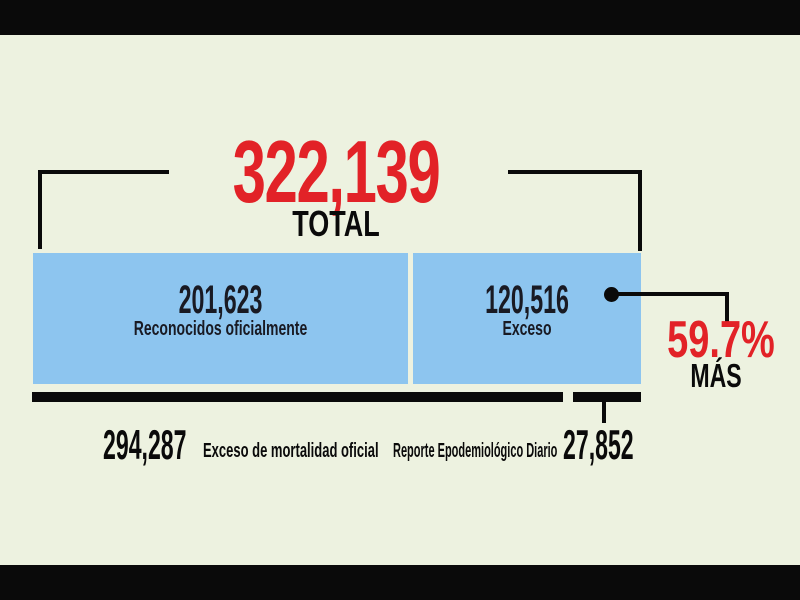 The height and width of the screenshot is (600, 800). Describe the element at coordinates (336, 171) in the screenshot. I see `total-value: 322,139` at that location.